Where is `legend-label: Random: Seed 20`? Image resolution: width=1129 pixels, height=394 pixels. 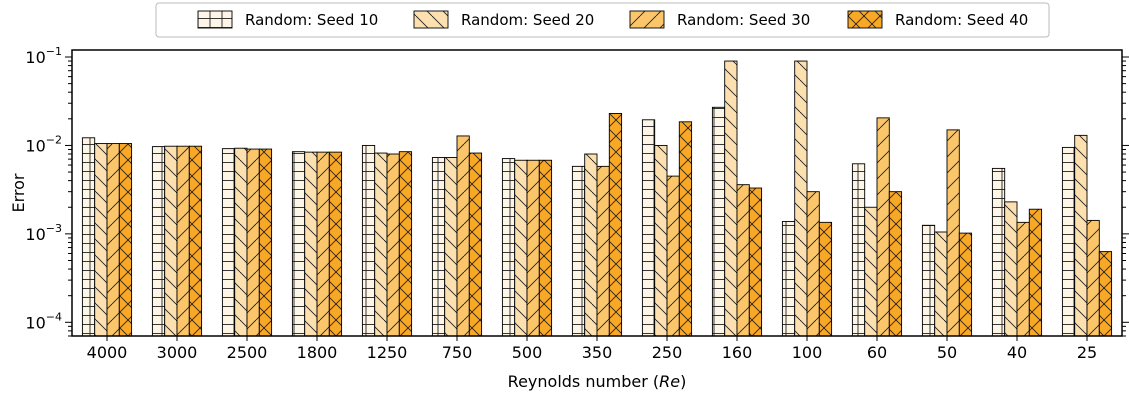 legend-label: Random: Seed 20 is located at coordinates (527, 20).